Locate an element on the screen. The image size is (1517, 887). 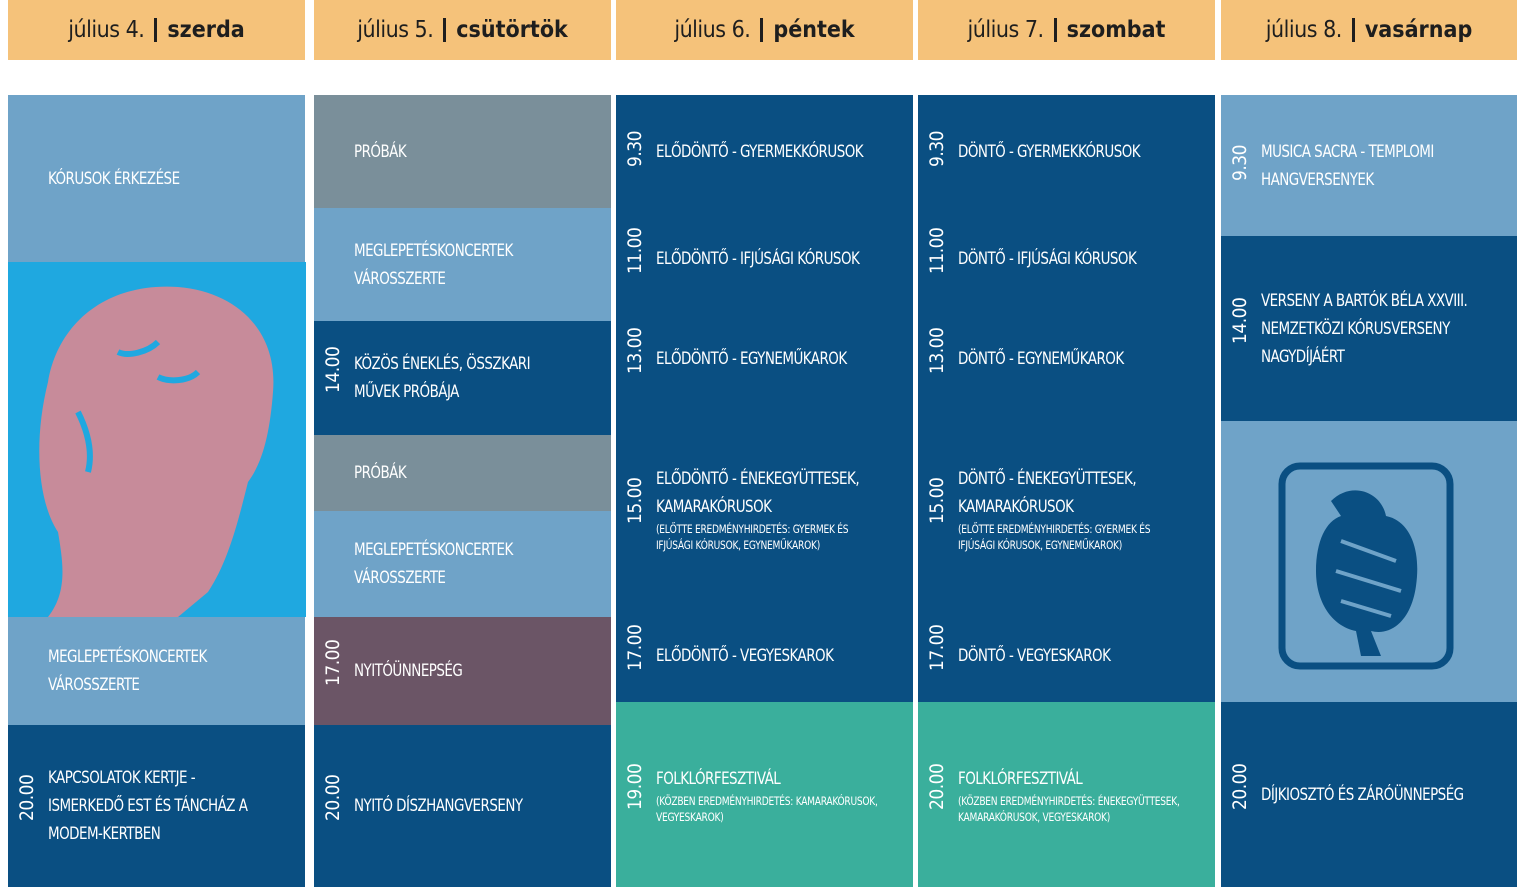
day-header: július 4. szerda is located at coordinates (156, 30).